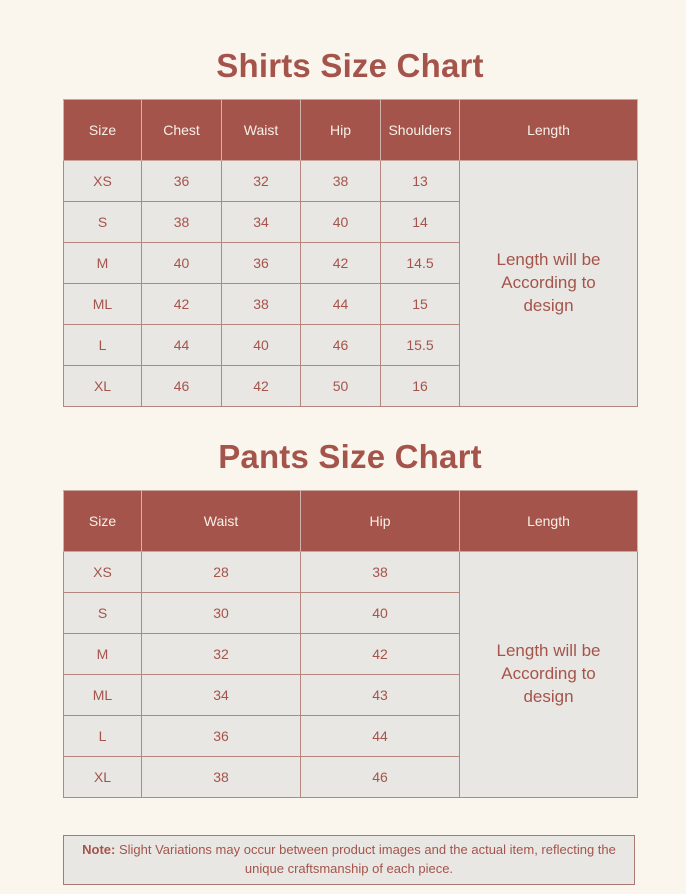  What do you see at coordinates (420, 222) in the screenshot?
I see `cell-shoulders: 14` at bounding box center [420, 222].